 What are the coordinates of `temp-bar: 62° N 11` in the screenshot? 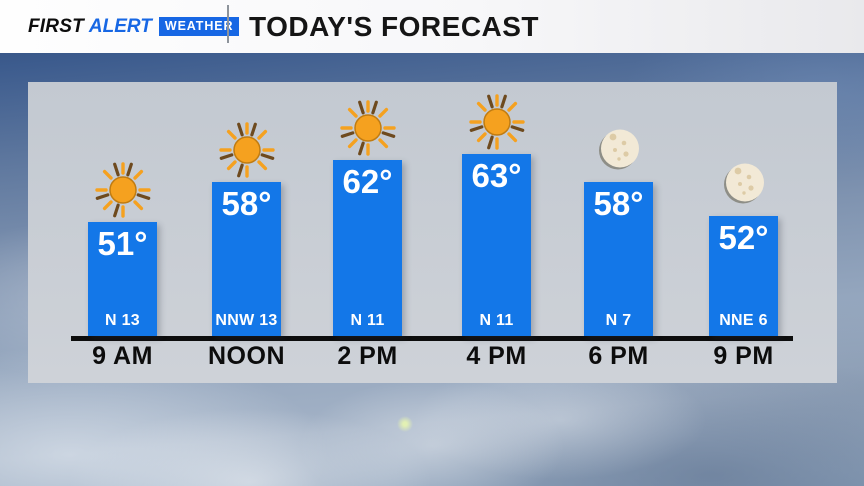 It's located at (367, 248).